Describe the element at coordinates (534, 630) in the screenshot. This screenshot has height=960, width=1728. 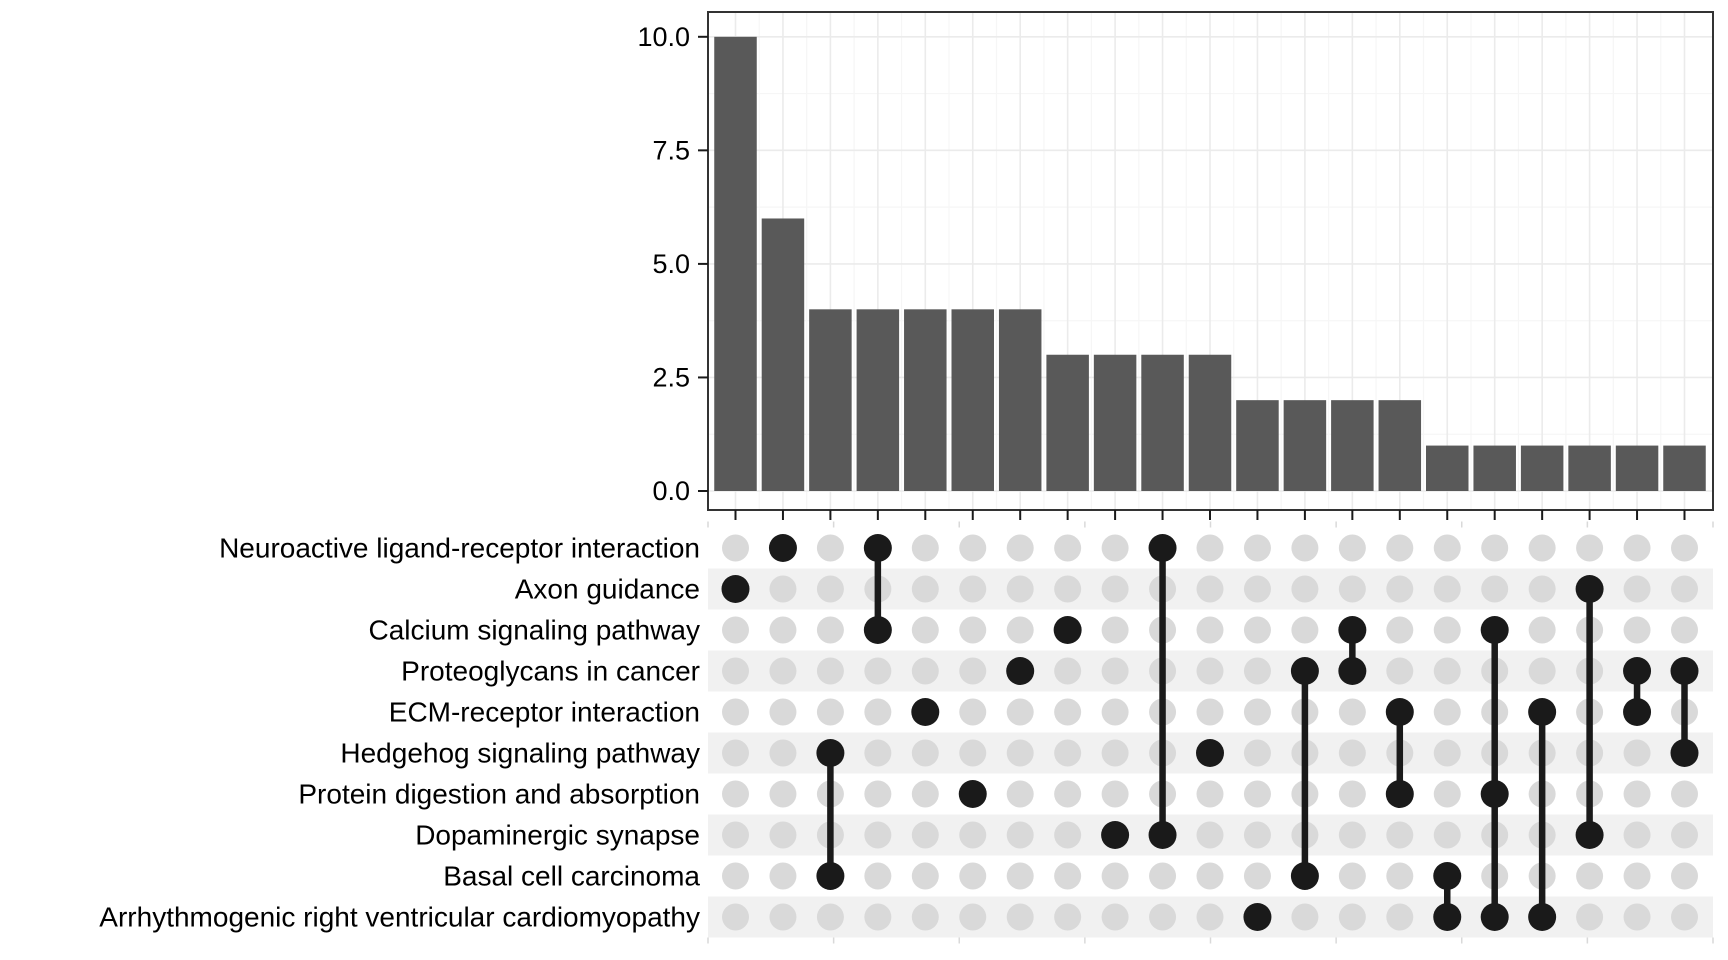
I see `set-label: Calcium signaling pathway` at that location.